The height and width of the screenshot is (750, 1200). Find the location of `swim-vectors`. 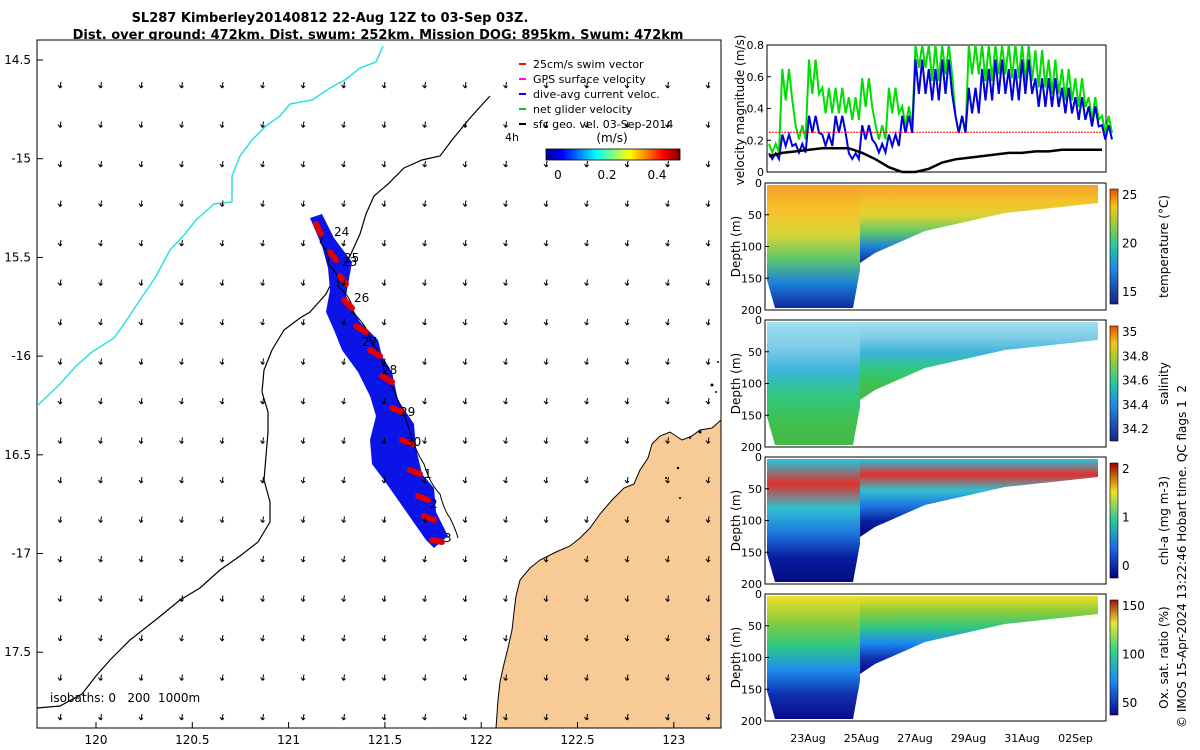

swim-vectors is located at coordinates (379, 383).